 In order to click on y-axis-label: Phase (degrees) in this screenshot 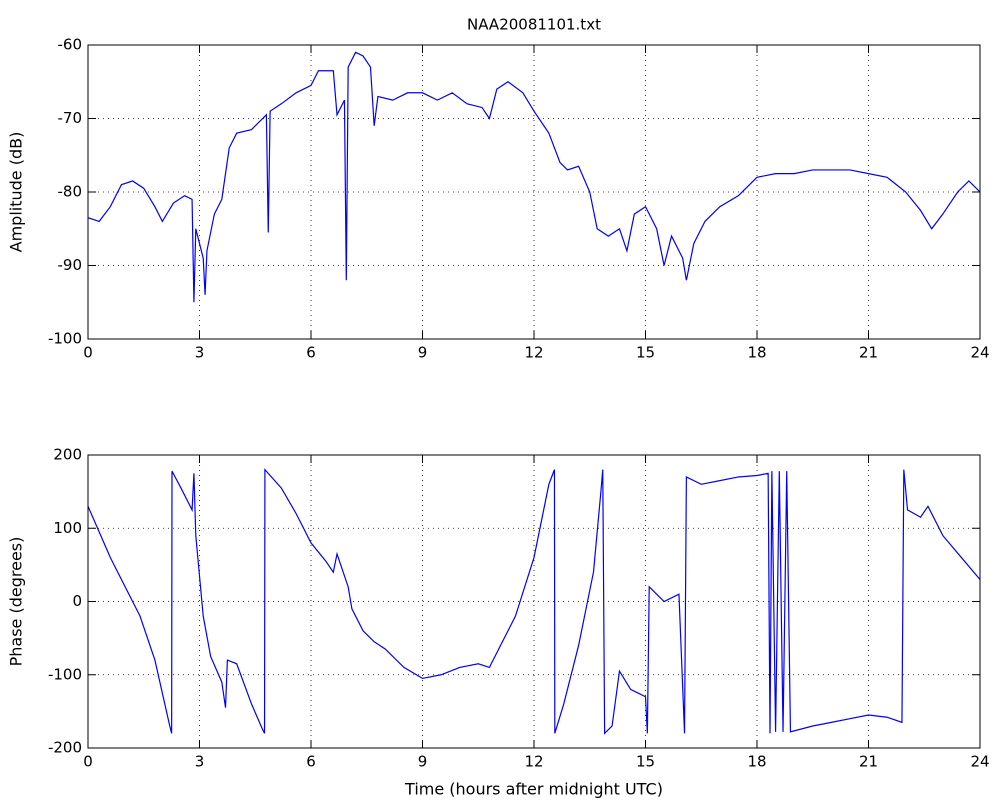, I will do `click(16, 602)`.